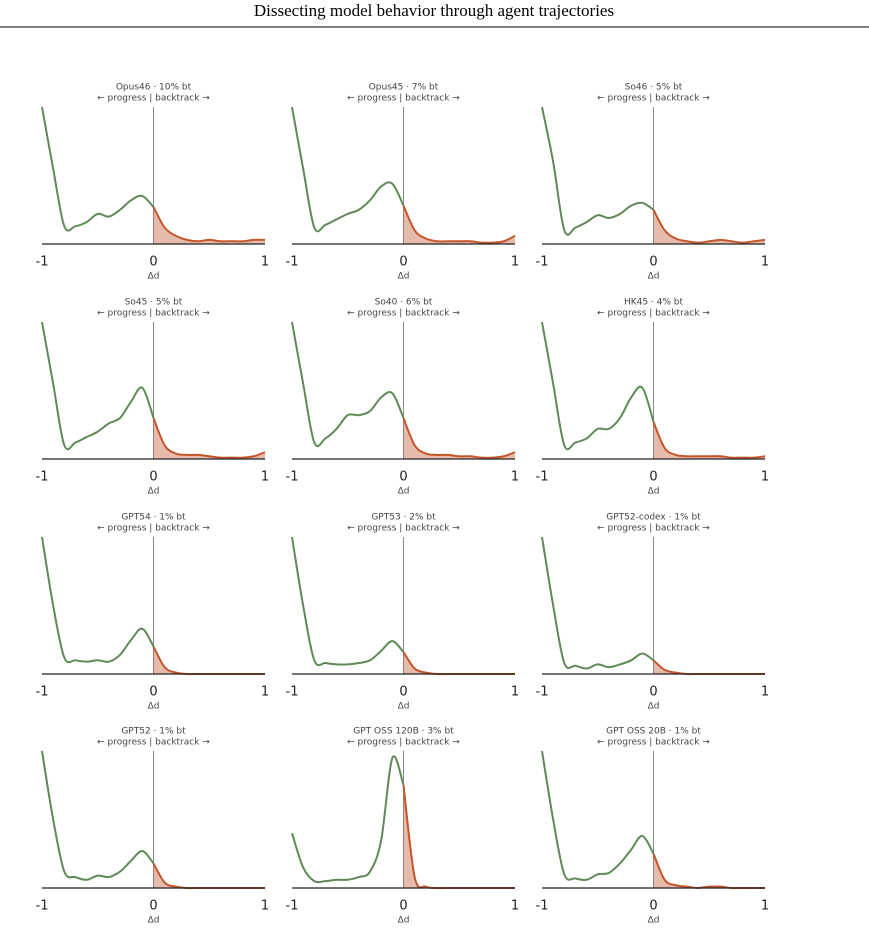 This screenshot has width=869, height=950. I want to click on panel-title: GPT OSS 20B · 1% bt, so click(653, 732).